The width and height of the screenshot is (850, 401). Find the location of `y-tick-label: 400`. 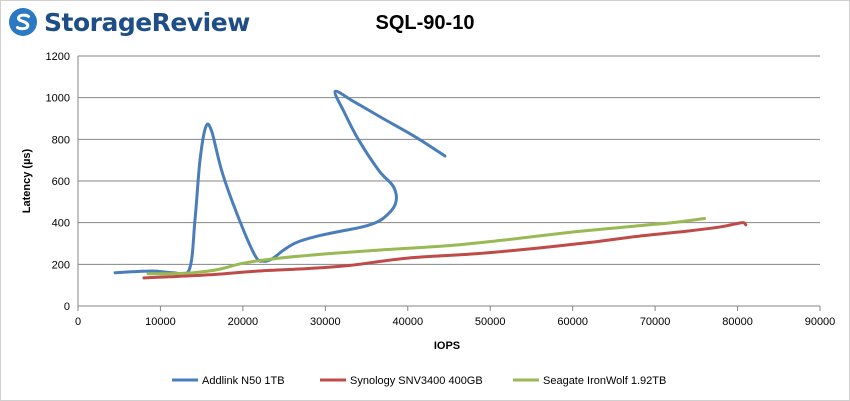

y-tick-label: 400 is located at coordinates (61, 224).